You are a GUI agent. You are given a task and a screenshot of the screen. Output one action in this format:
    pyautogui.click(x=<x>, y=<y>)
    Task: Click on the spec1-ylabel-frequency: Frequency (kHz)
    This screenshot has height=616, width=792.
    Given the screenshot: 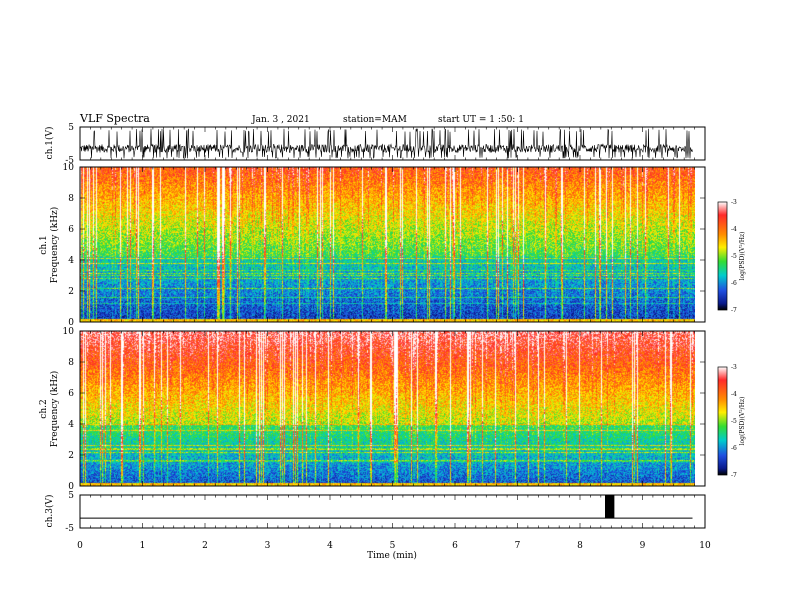 What is the action you would take?
    pyautogui.click(x=54, y=245)
    